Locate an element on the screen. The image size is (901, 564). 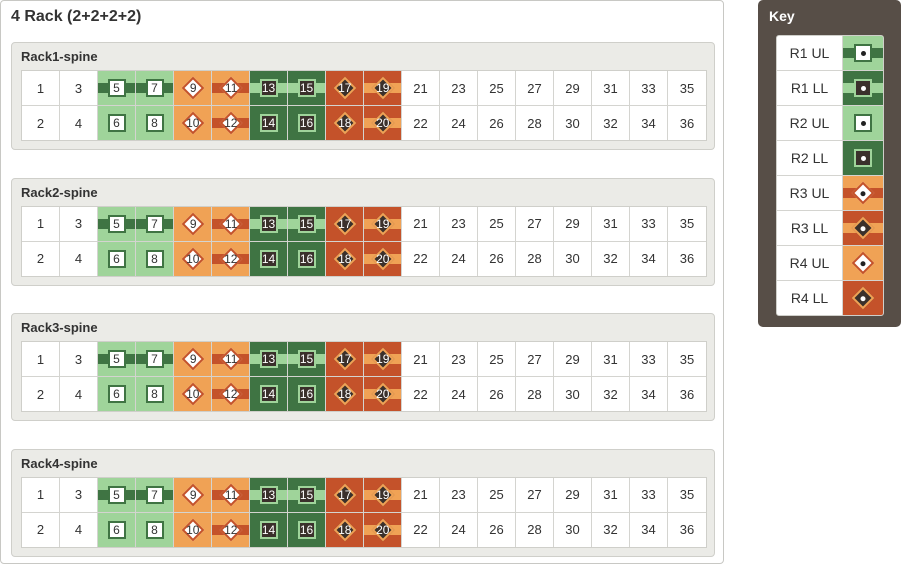
port-30: 30 is located at coordinates (573, 529).